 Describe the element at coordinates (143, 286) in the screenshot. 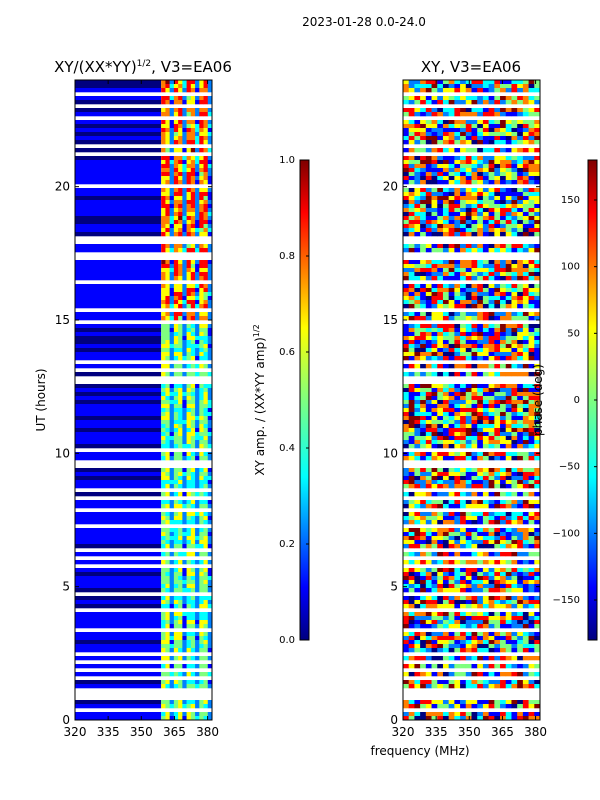

I see `amplitude-heatmap-row` at that location.